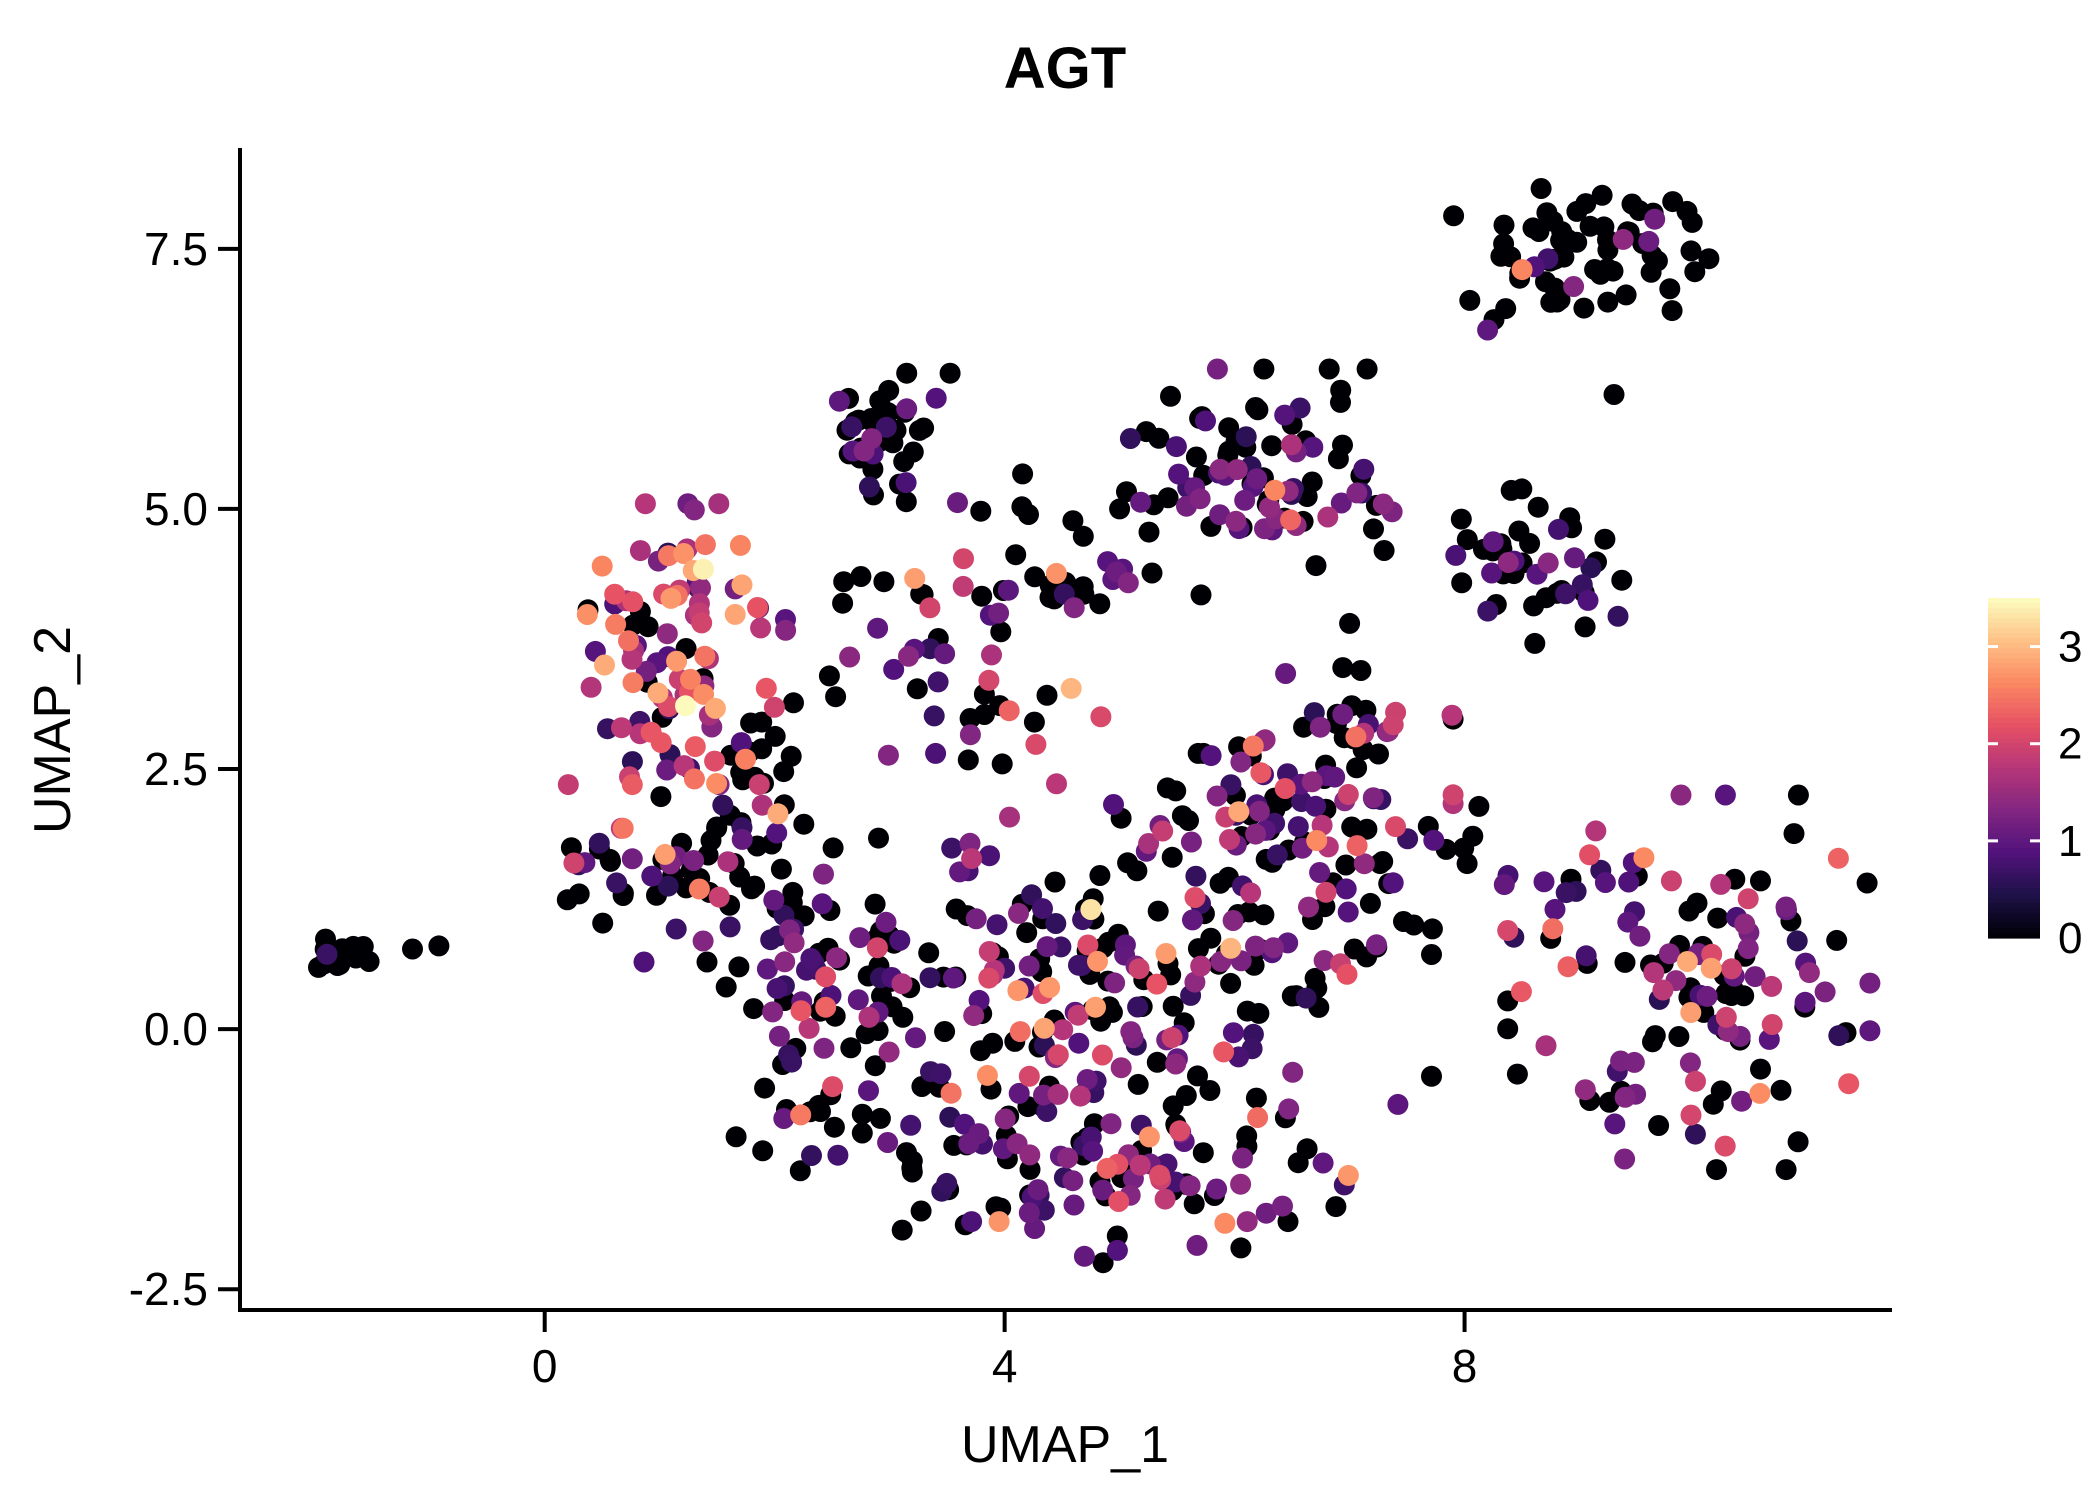 This screenshot has height=1500, width=2100. What do you see at coordinates (1065, 68) in the screenshot?
I see `chart-title: AGT` at bounding box center [1065, 68].